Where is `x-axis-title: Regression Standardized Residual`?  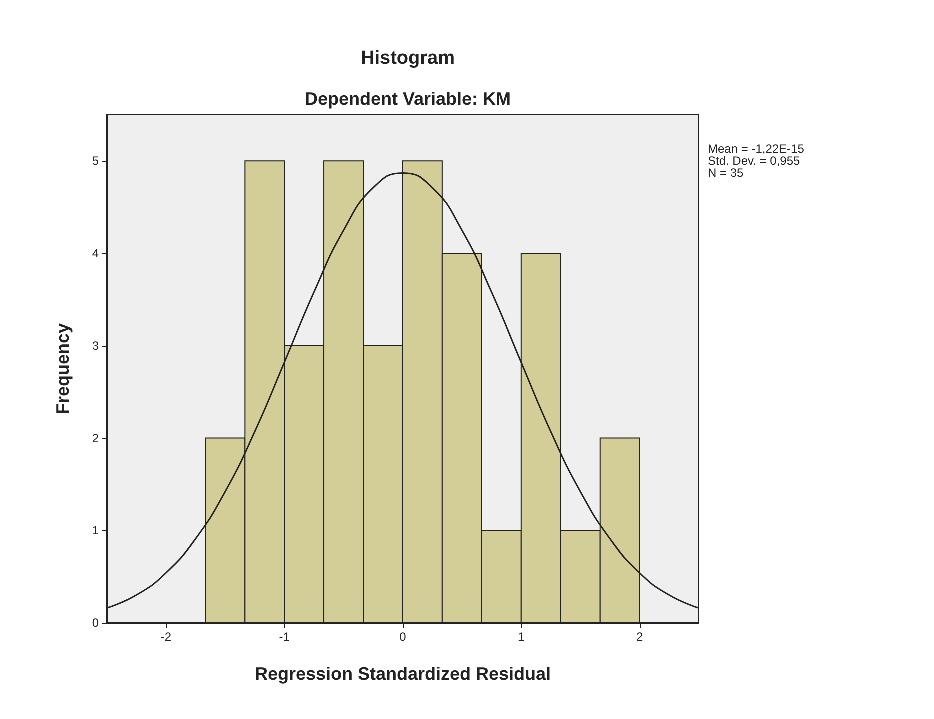 x-axis-title: Regression Standardized Residual is located at coordinates (403, 674).